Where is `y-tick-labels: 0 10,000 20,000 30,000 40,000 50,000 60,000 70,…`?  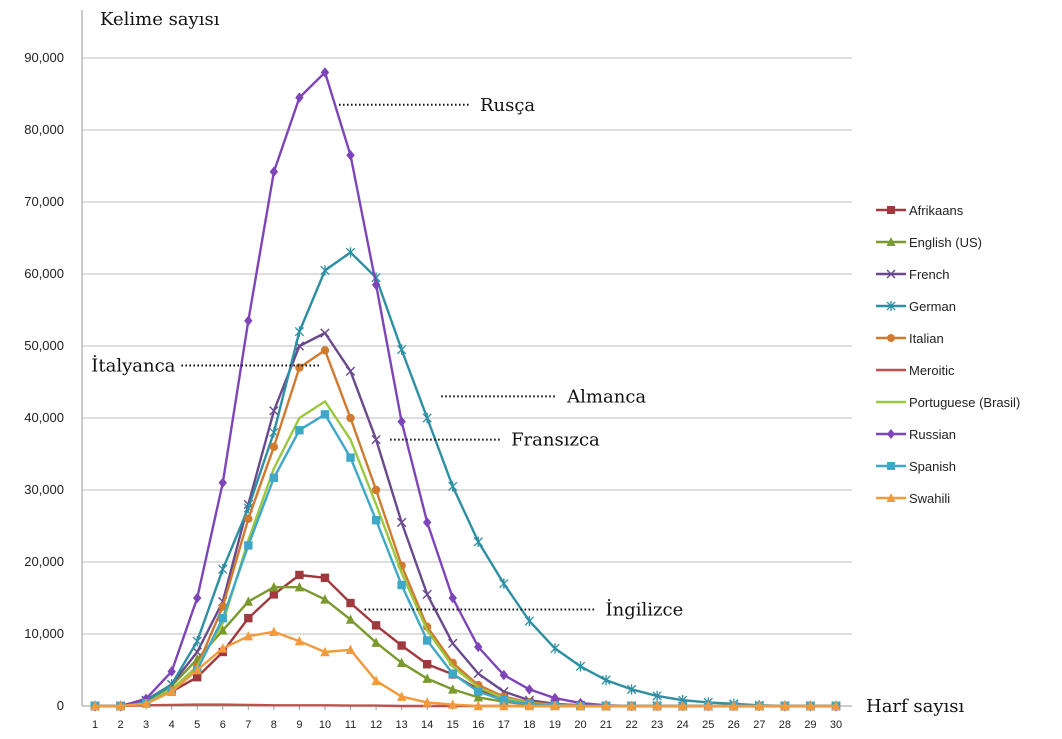
y-tick-labels: 0 10,000 20,000 30,000 40,000 50,000 60,000 70,… is located at coordinates (44, 381).